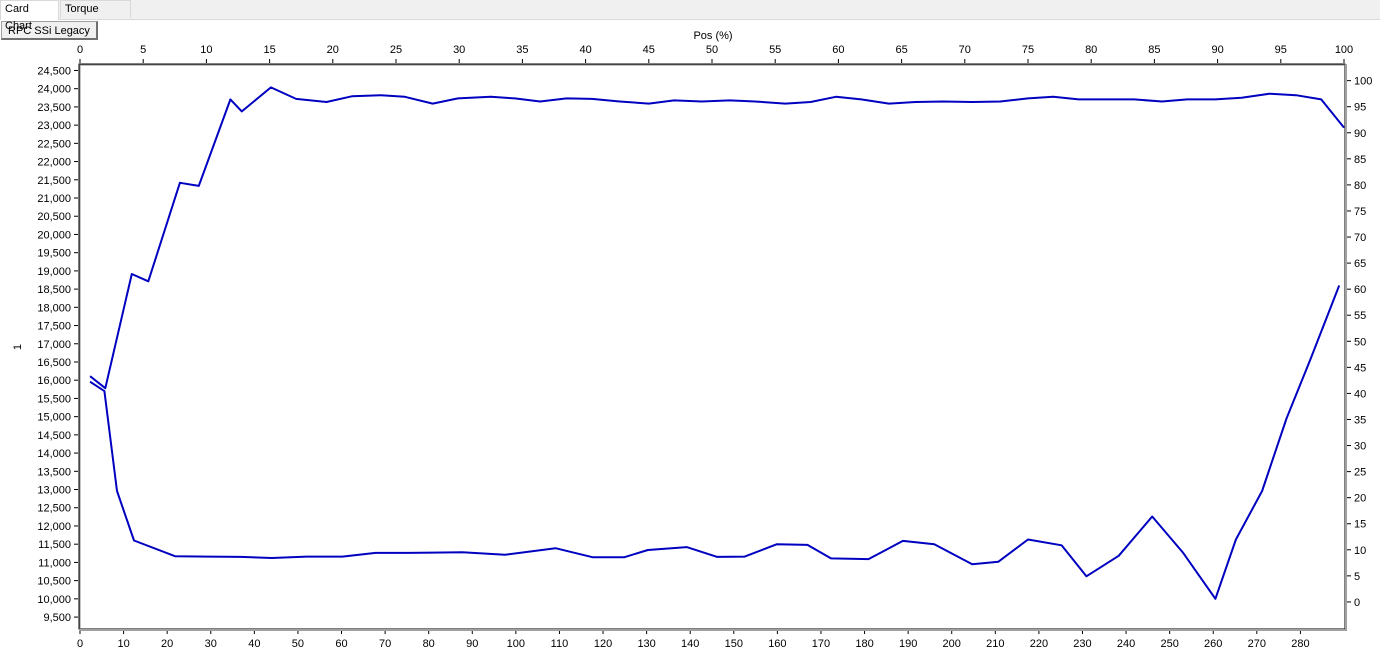 The image size is (1380, 661). I want to click on x-top-tick-label: 5, so click(143, 50).